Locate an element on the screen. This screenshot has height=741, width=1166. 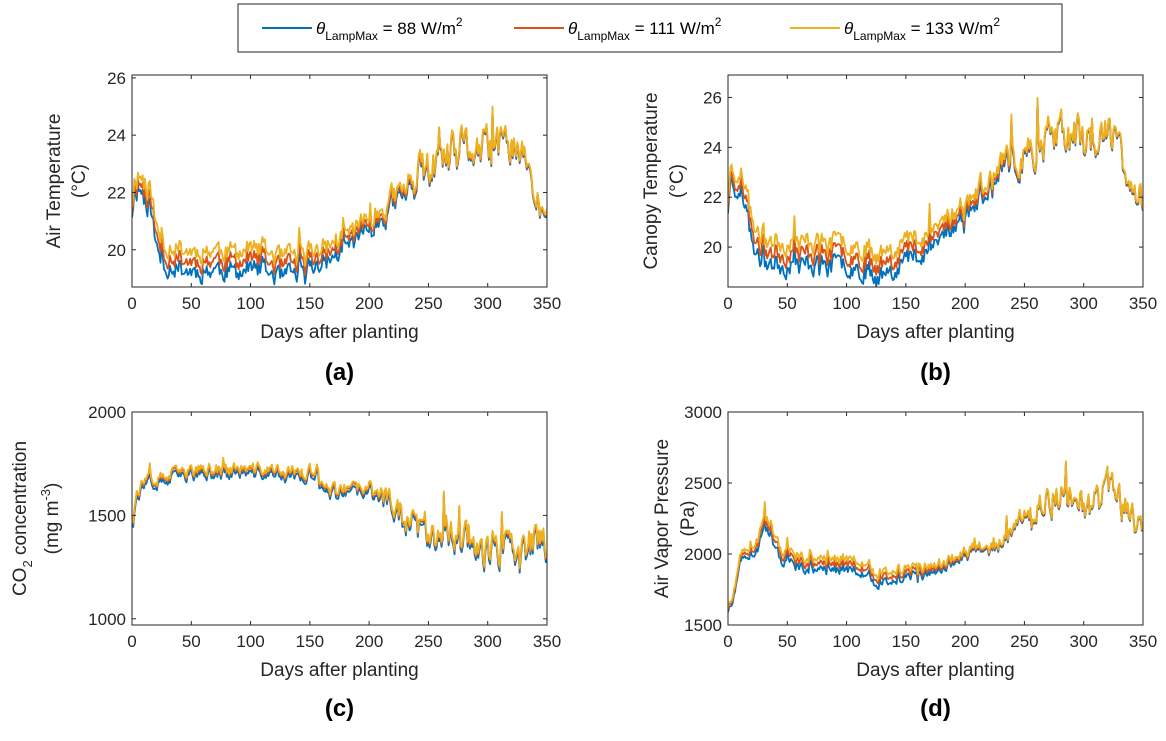
panel-label: (d) is located at coordinates (935, 708).